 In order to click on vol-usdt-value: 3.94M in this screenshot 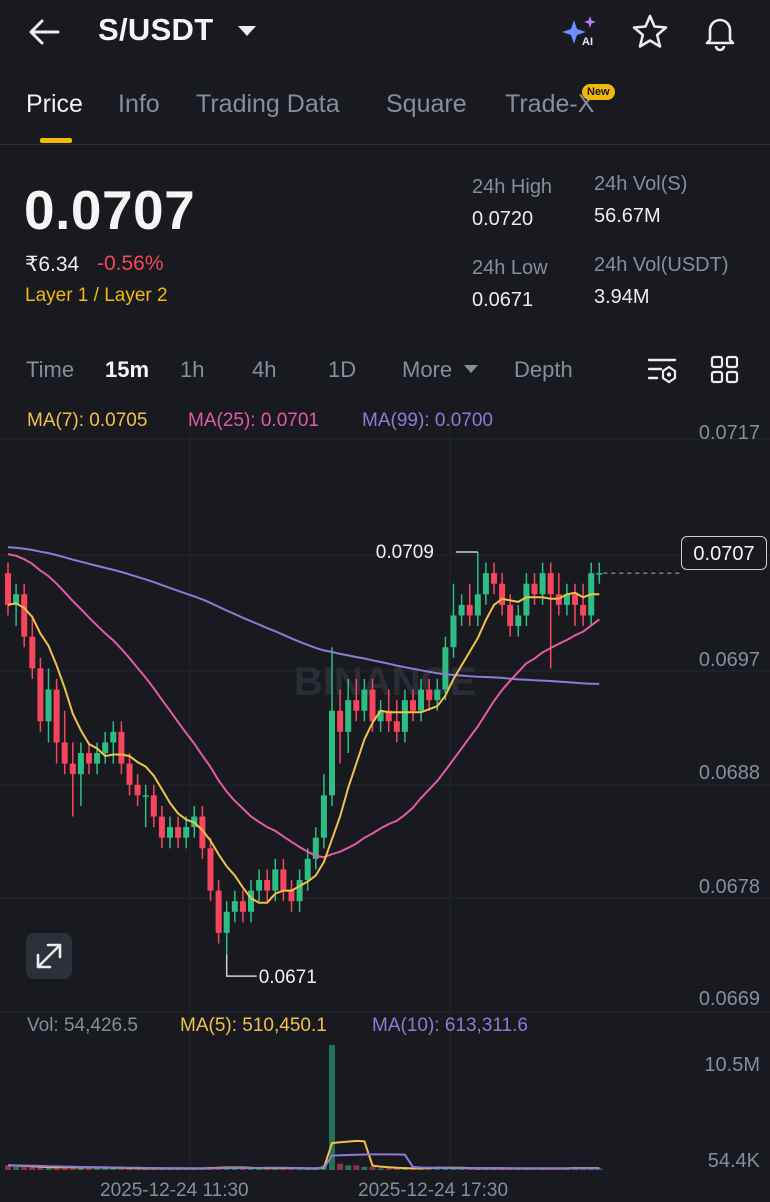, I will do `click(622, 297)`.